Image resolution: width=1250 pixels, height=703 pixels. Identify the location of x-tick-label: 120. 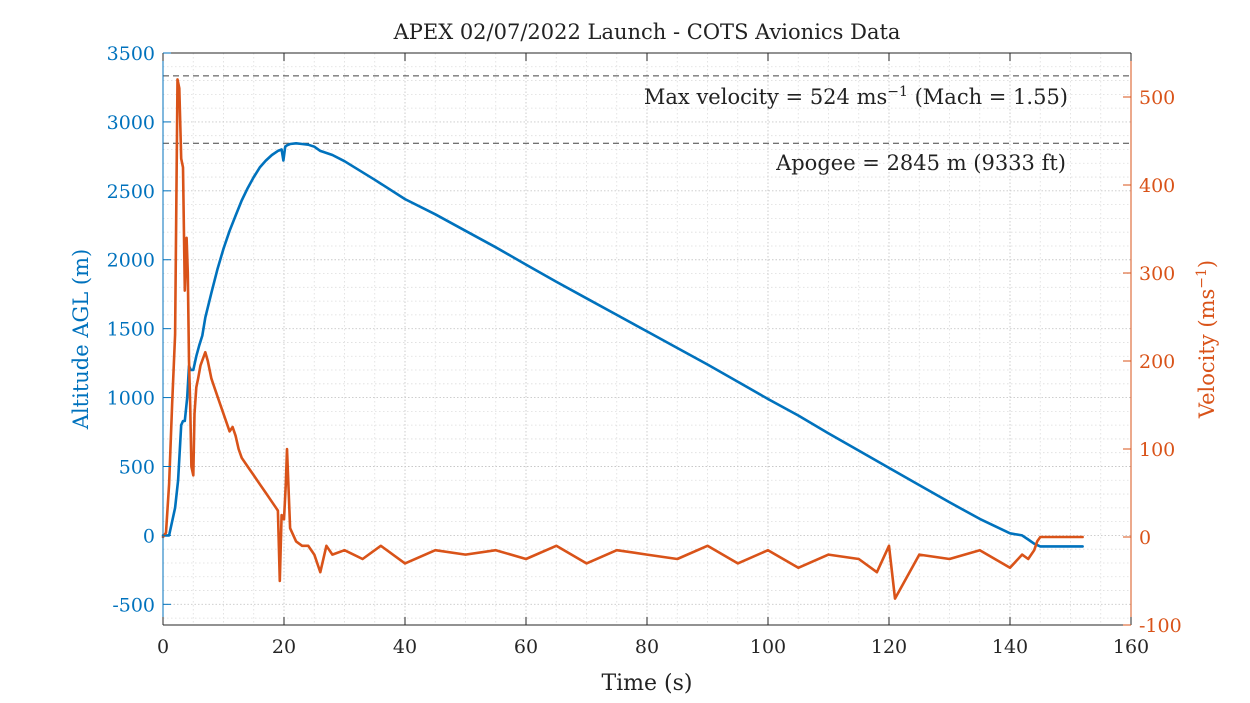
(889, 647).